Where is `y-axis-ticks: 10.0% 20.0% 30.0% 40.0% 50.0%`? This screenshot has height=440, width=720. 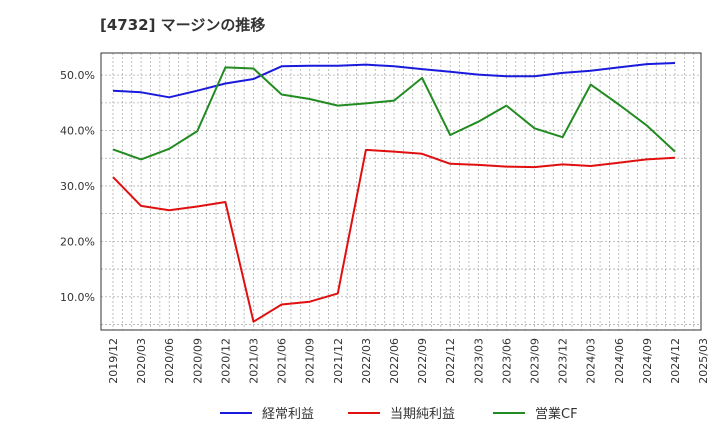 y-axis-ticks: 10.0% 20.0% 30.0% 40.0% 50.0% is located at coordinates (77, 186).